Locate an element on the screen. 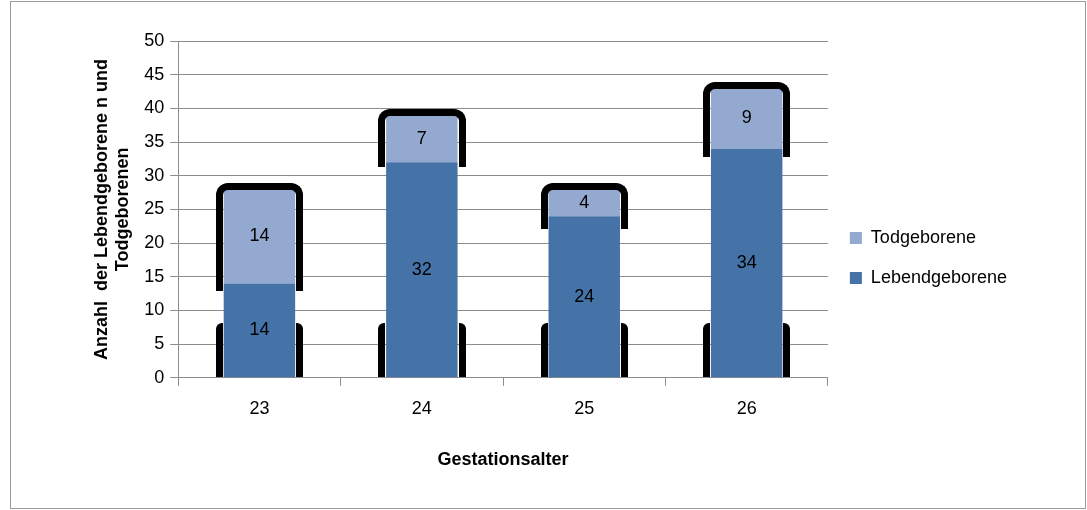 This screenshot has width=1087, height=510. y-tick-label: 50 is located at coordinates (154, 39).